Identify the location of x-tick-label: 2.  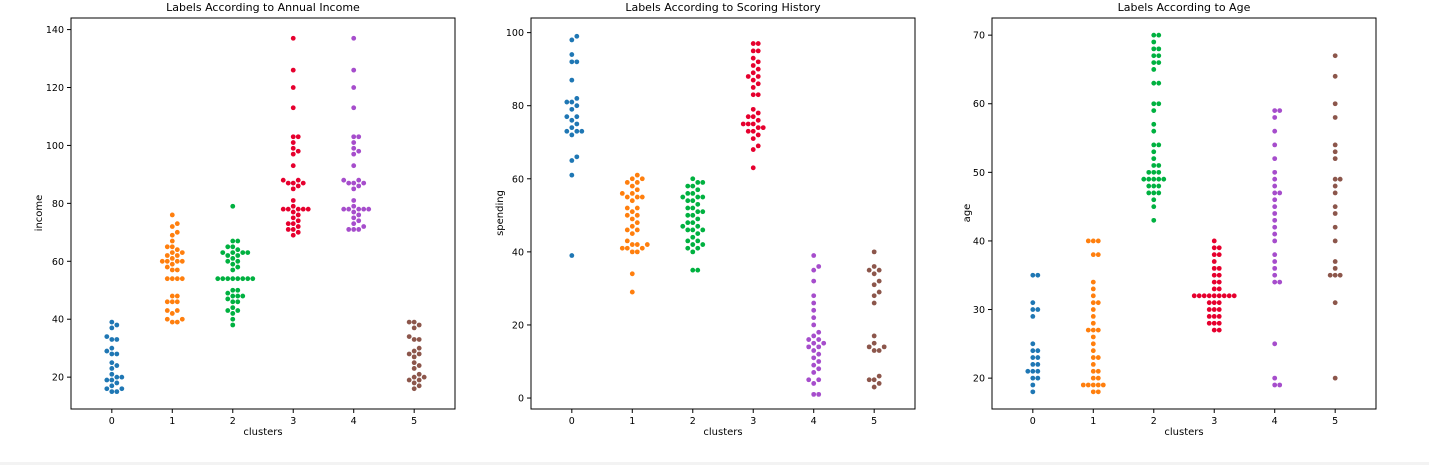
(233, 421).